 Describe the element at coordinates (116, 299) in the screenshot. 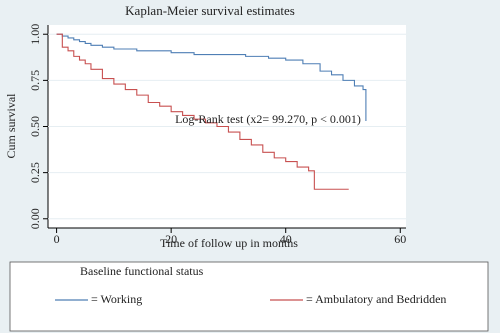

I see `legend-label: = Working` at that location.